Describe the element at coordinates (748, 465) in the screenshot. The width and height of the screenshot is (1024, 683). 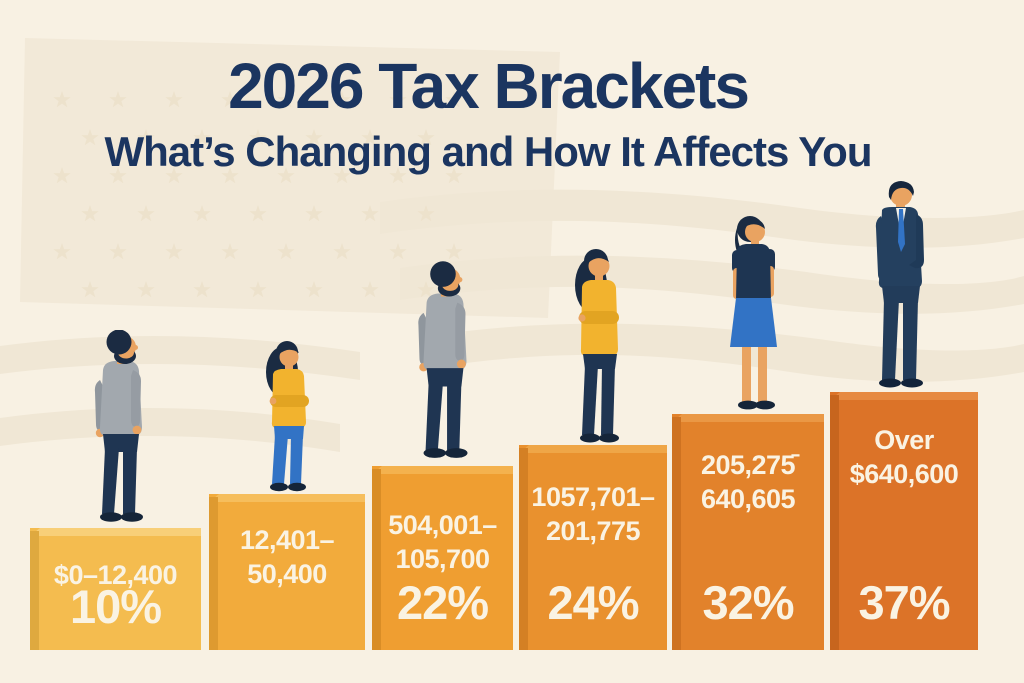
I see `bracket-range-line1: 205,275̄` at that location.